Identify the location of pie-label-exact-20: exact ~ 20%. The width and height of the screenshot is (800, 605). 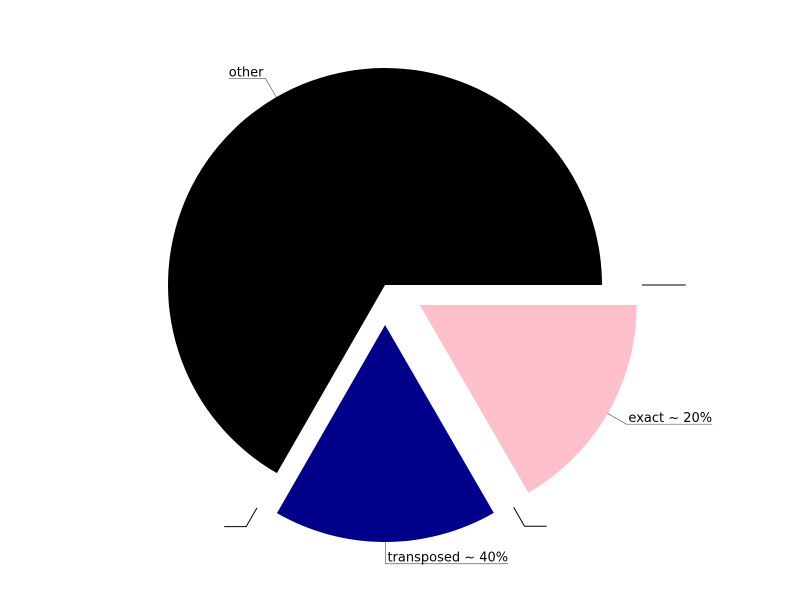
(670, 418).